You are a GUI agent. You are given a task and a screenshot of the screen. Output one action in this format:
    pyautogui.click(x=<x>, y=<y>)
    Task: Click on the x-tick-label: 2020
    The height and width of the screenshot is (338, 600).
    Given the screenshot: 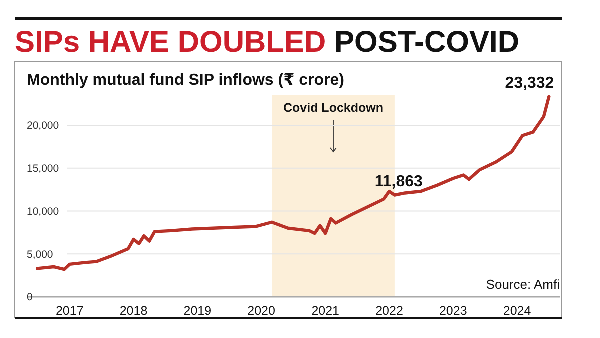 What is the action you would take?
    pyautogui.click(x=262, y=311)
    